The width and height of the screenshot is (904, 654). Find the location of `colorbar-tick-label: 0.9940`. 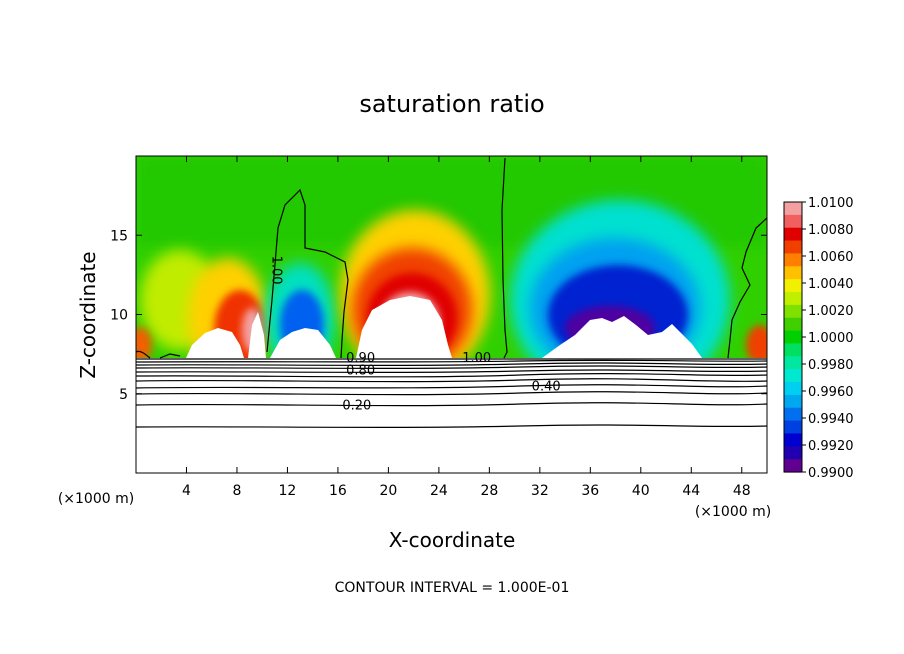

colorbar-tick-label: 0.9940 is located at coordinates (831, 419).